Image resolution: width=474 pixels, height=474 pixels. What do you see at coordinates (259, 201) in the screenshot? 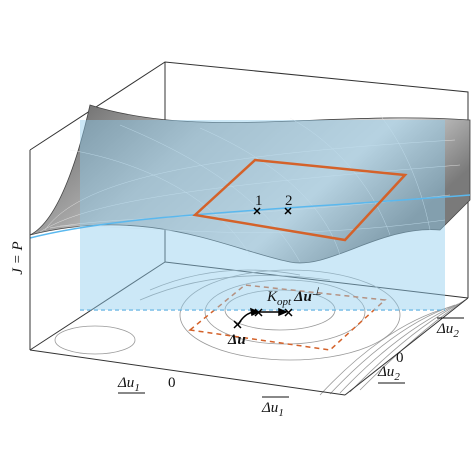
I see `point-label: 1` at bounding box center [259, 201].